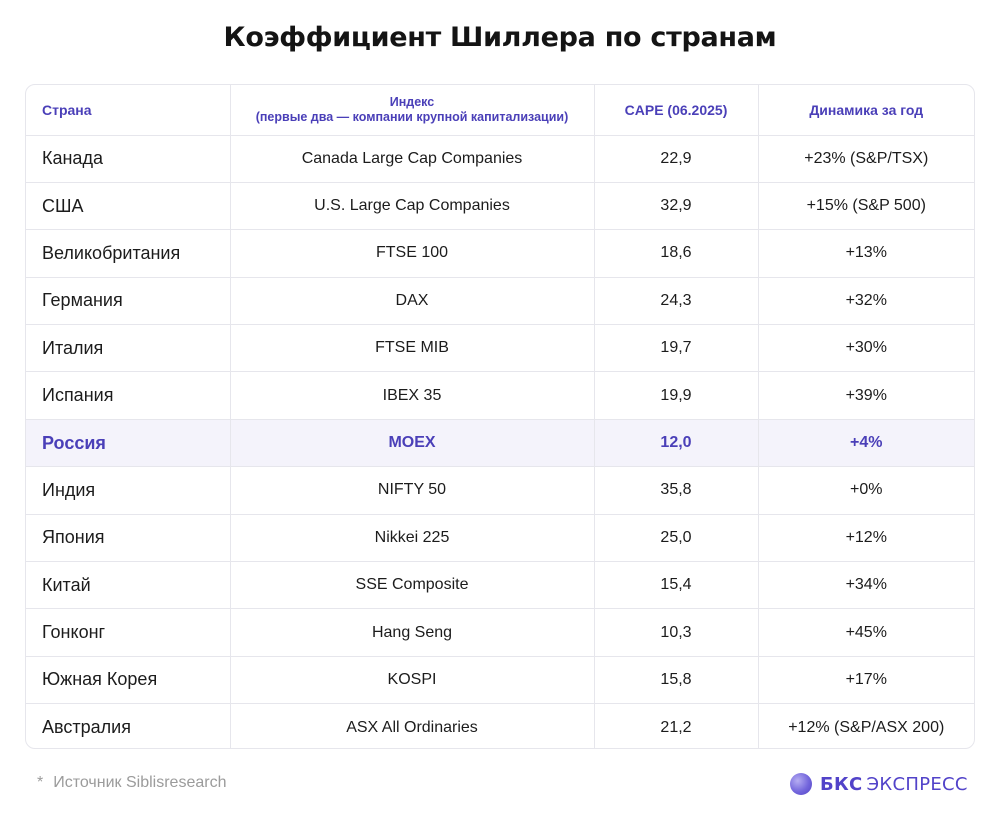  What do you see at coordinates (412, 725) in the screenshot?
I see `index-cell: ASX All Ordinaries` at bounding box center [412, 725].